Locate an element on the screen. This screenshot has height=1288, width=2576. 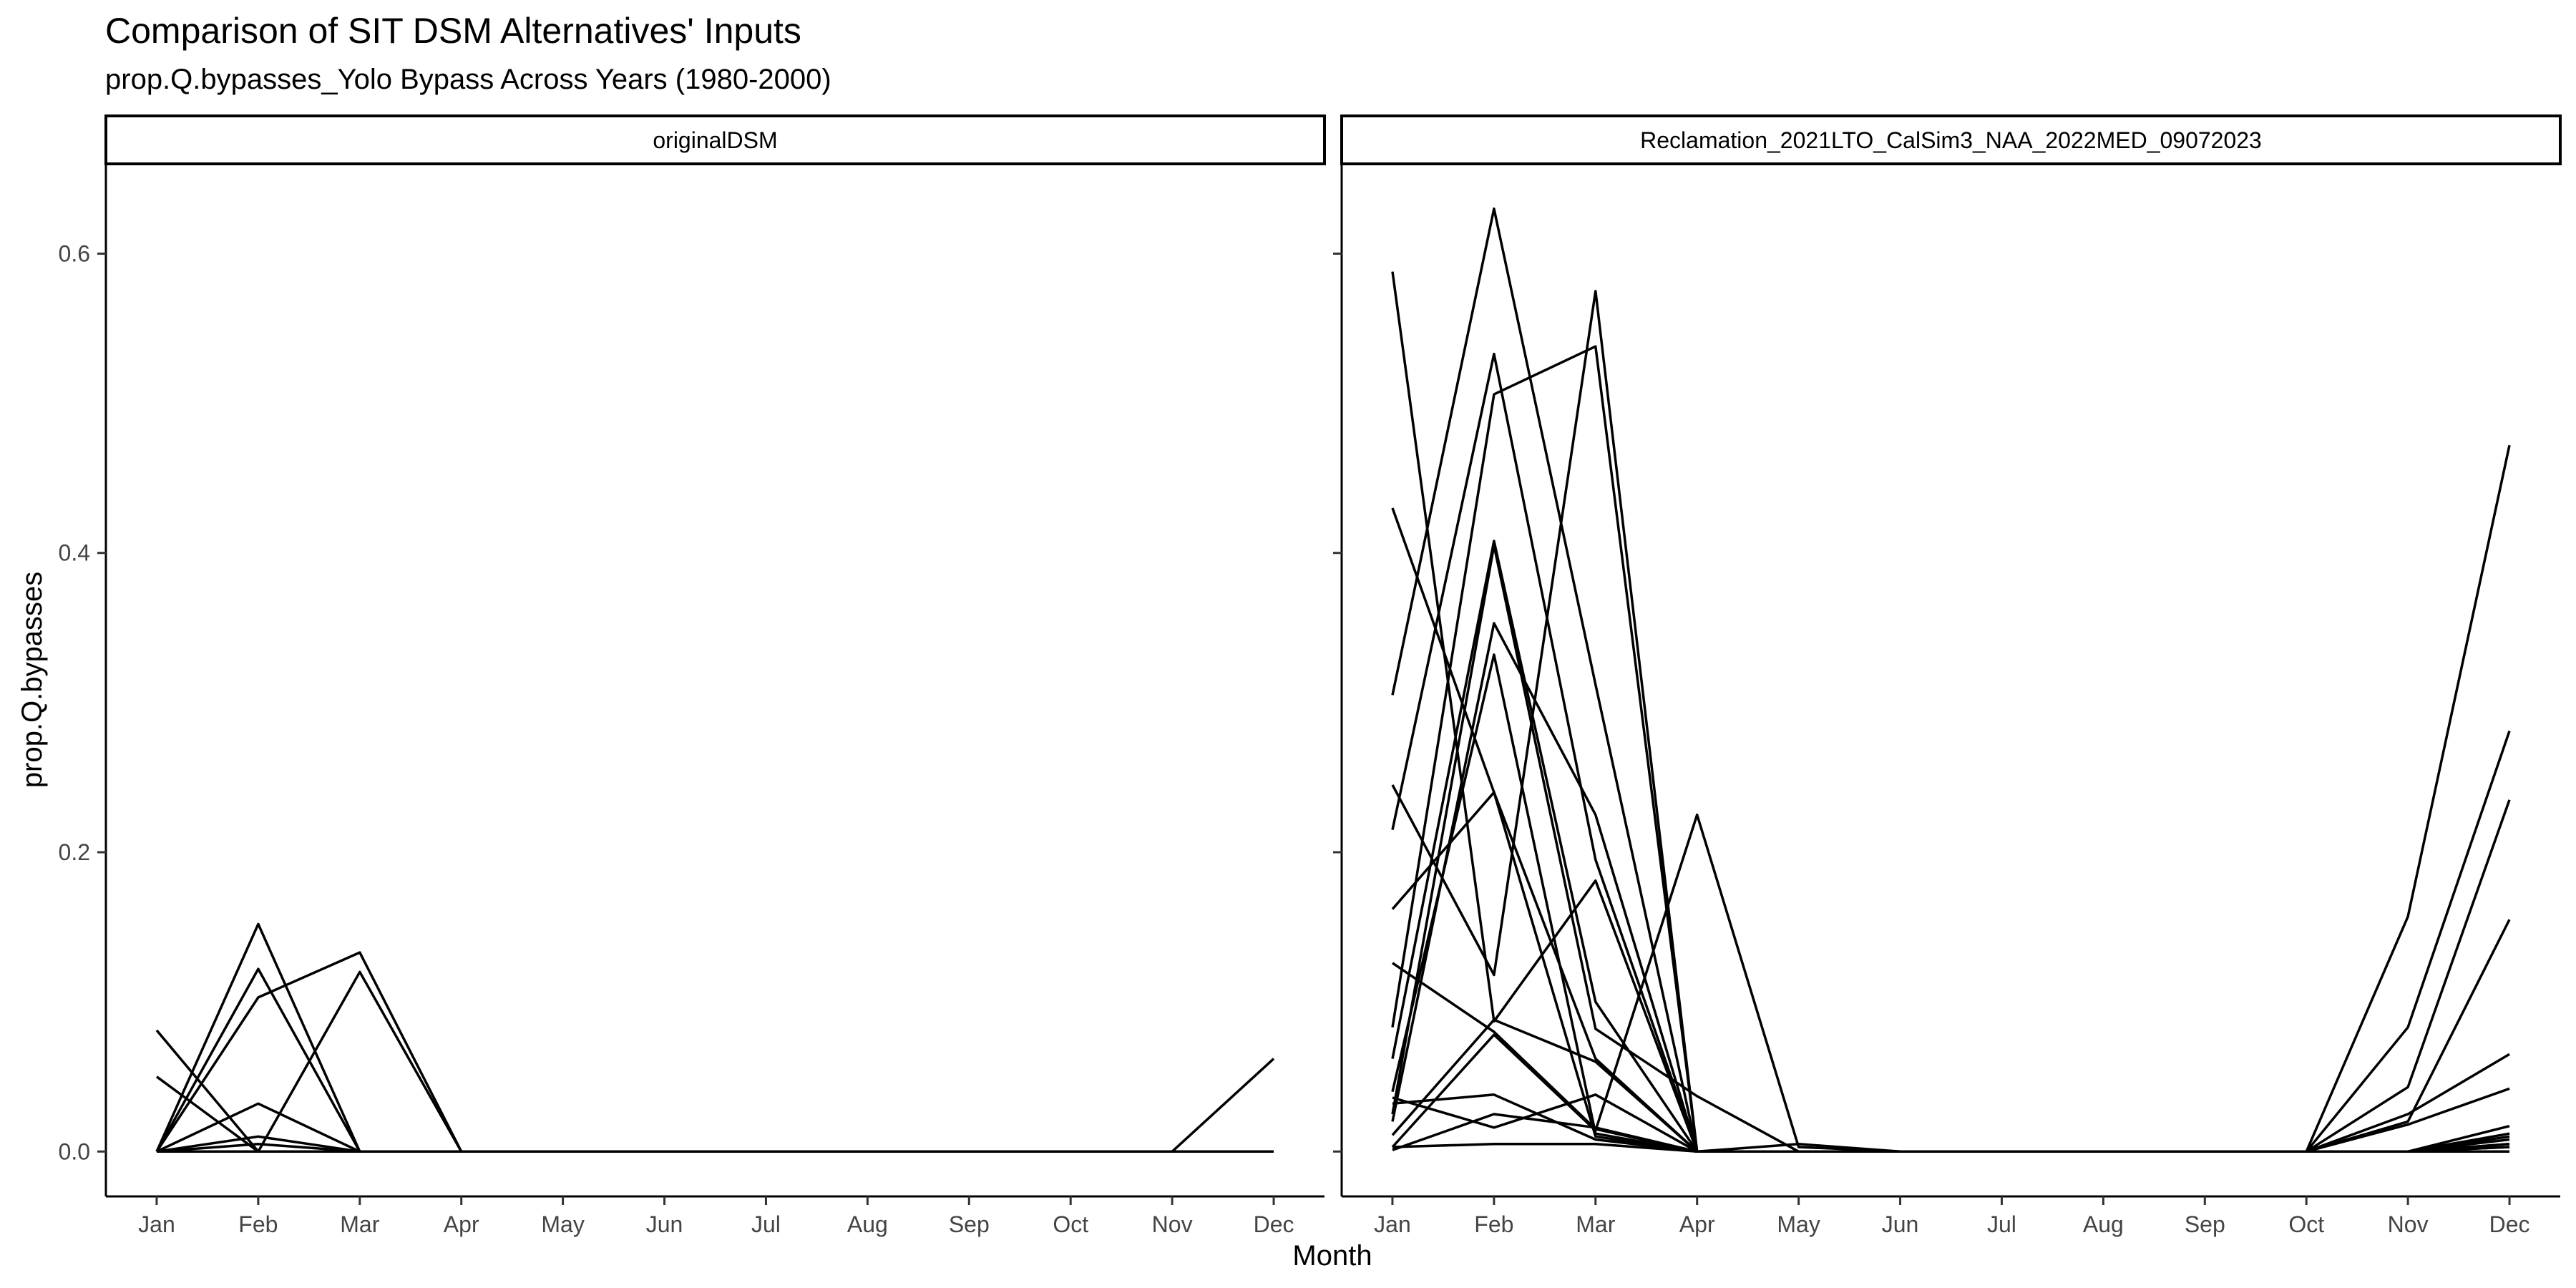
facet-strip-label: originalDSM is located at coordinates (715, 140).